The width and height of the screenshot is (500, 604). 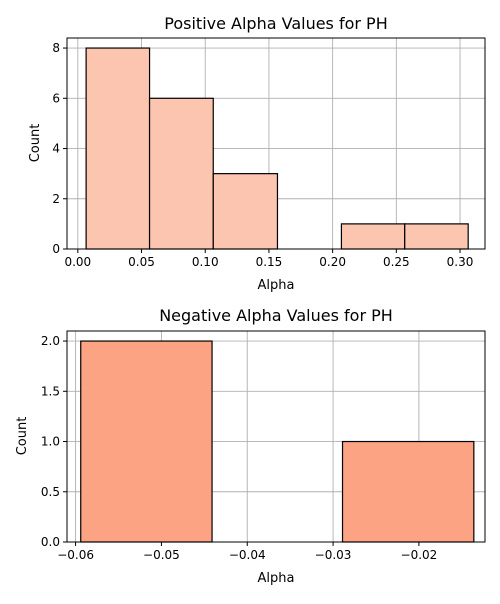 What do you see at coordinates (50, 442) in the screenshot?
I see `y-tick-label: 1.0` at bounding box center [50, 442].